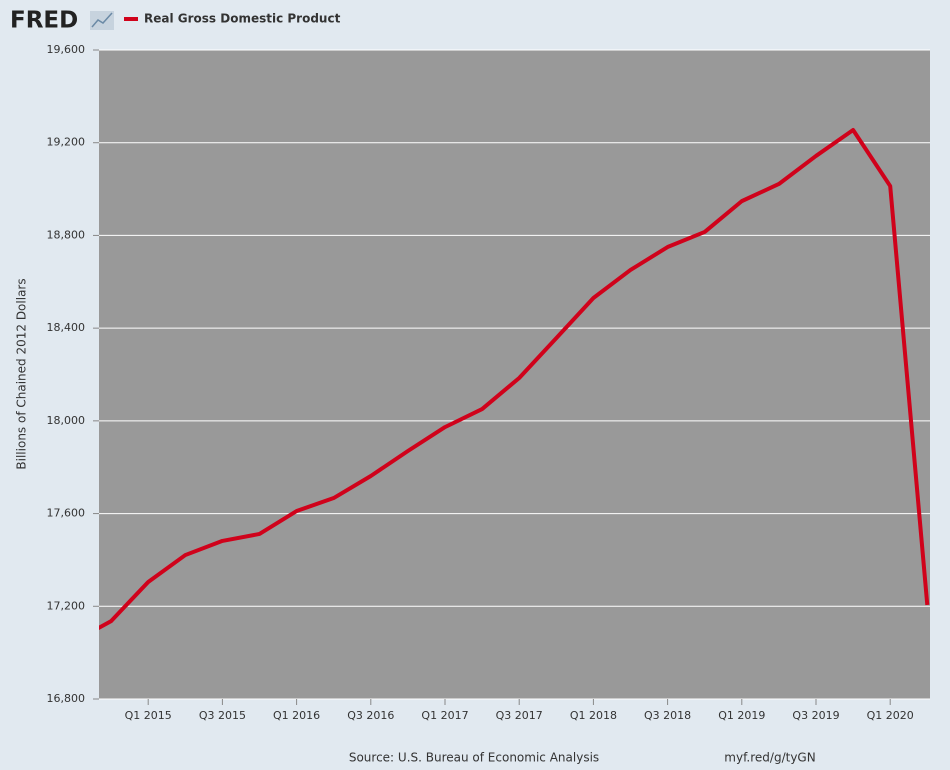  Describe the element at coordinates (815, 715) in the screenshot. I see `x-tick-label: Q3 2019` at that location.